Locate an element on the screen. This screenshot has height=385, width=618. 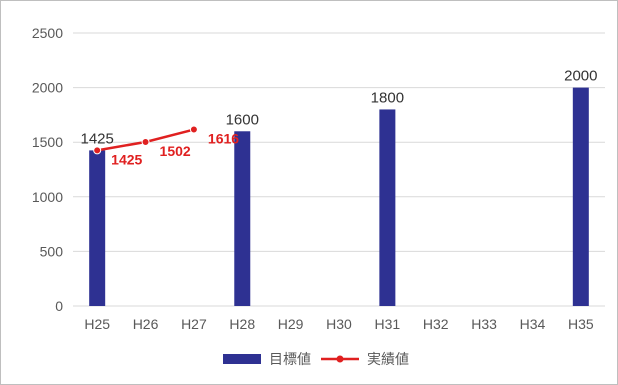
x-tick-label: H28 is located at coordinates (242, 324).